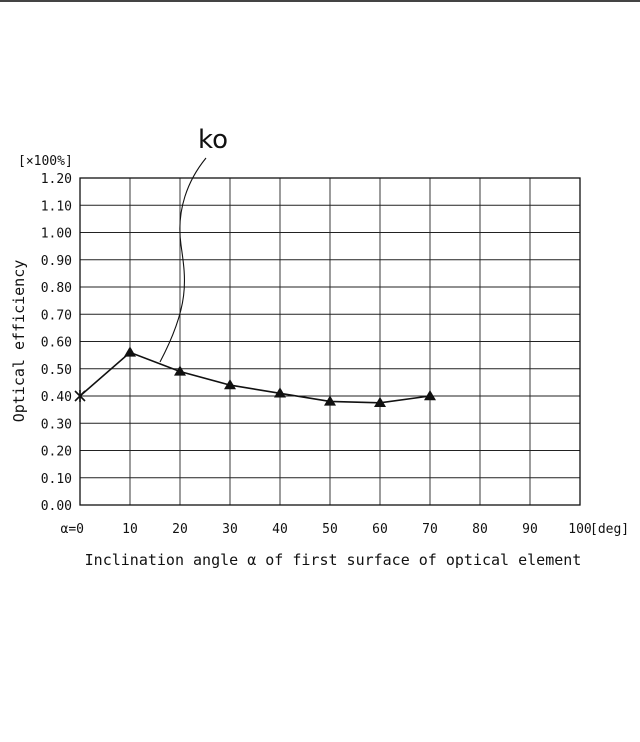  I want to click on callout-label-ko: ko, so click(213, 140).